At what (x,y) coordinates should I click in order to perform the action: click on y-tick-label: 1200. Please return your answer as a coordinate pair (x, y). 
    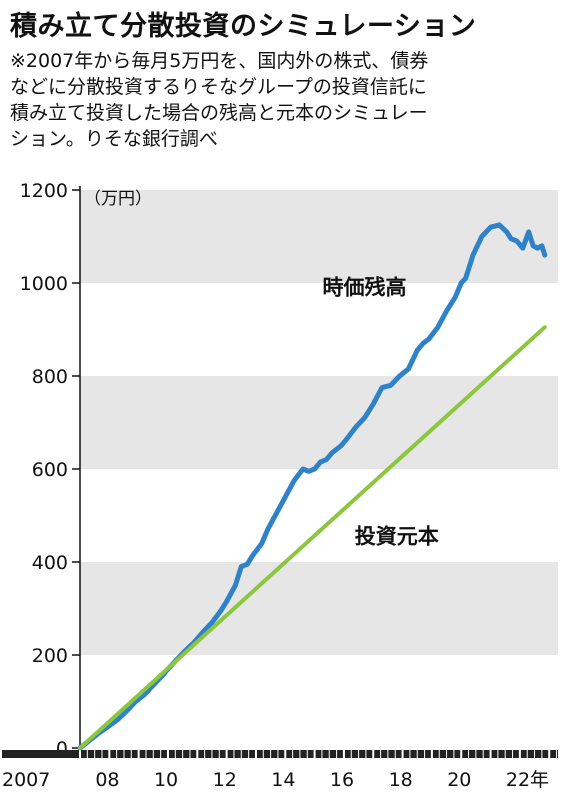
    Looking at the image, I should click on (44, 191).